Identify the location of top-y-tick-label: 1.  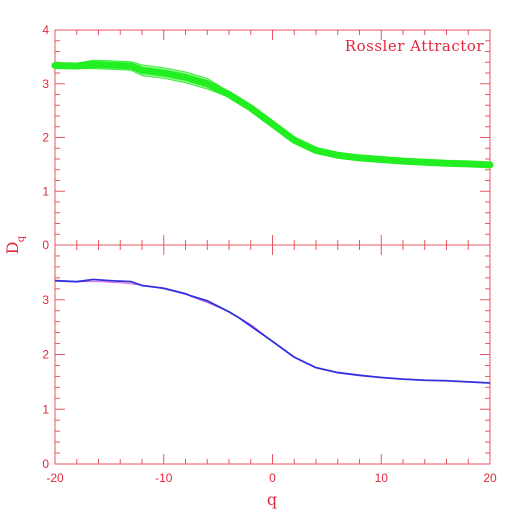
(45, 191).